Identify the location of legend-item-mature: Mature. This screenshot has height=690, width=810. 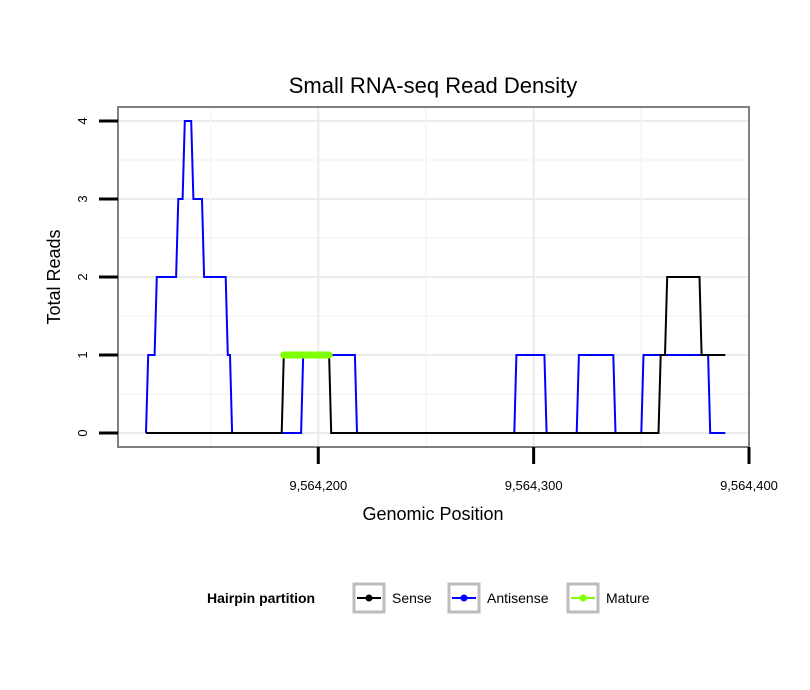
(608, 598).